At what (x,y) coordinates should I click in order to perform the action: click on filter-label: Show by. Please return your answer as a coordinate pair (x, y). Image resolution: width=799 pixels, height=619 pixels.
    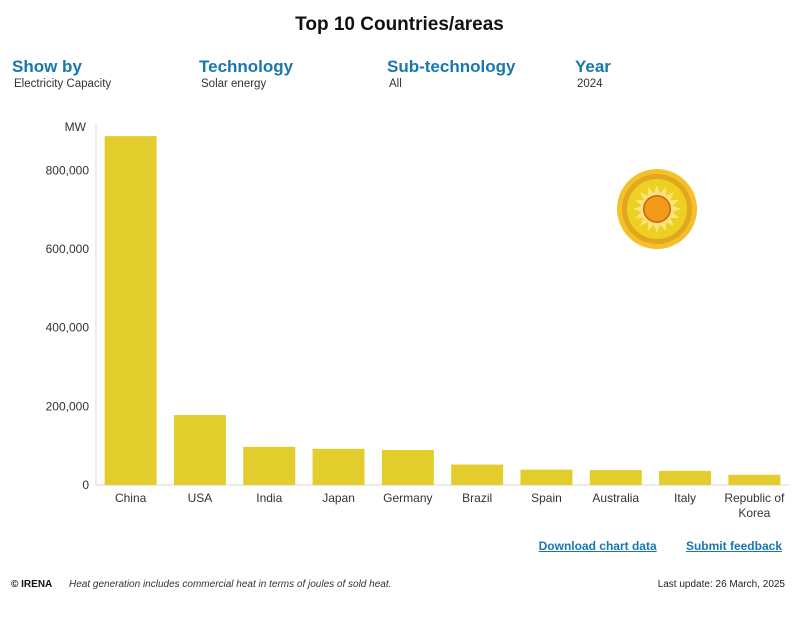
    Looking at the image, I should click on (47, 66).